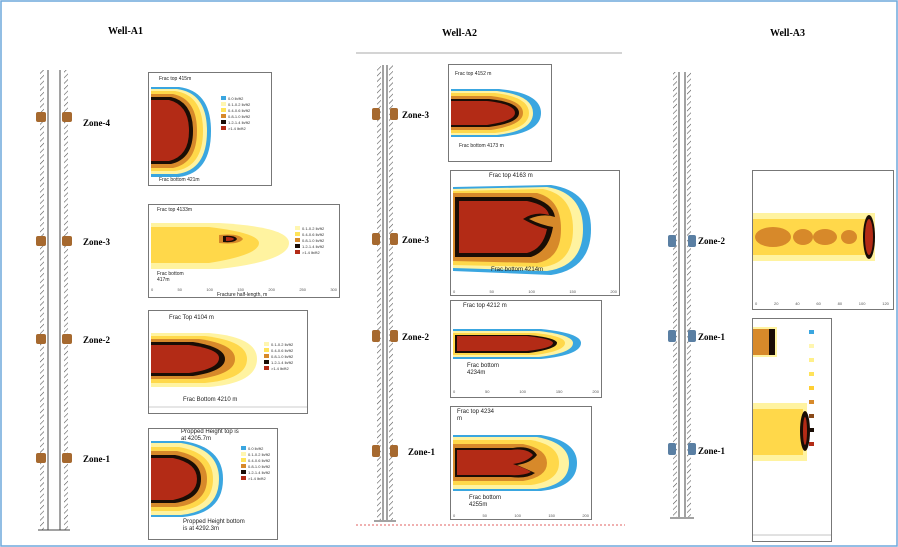 The image size is (898, 547). What do you see at coordinates (496, 113) in the screenshot?
I see `frac-plot-a2-z3a` at bounding box center [496, 113].